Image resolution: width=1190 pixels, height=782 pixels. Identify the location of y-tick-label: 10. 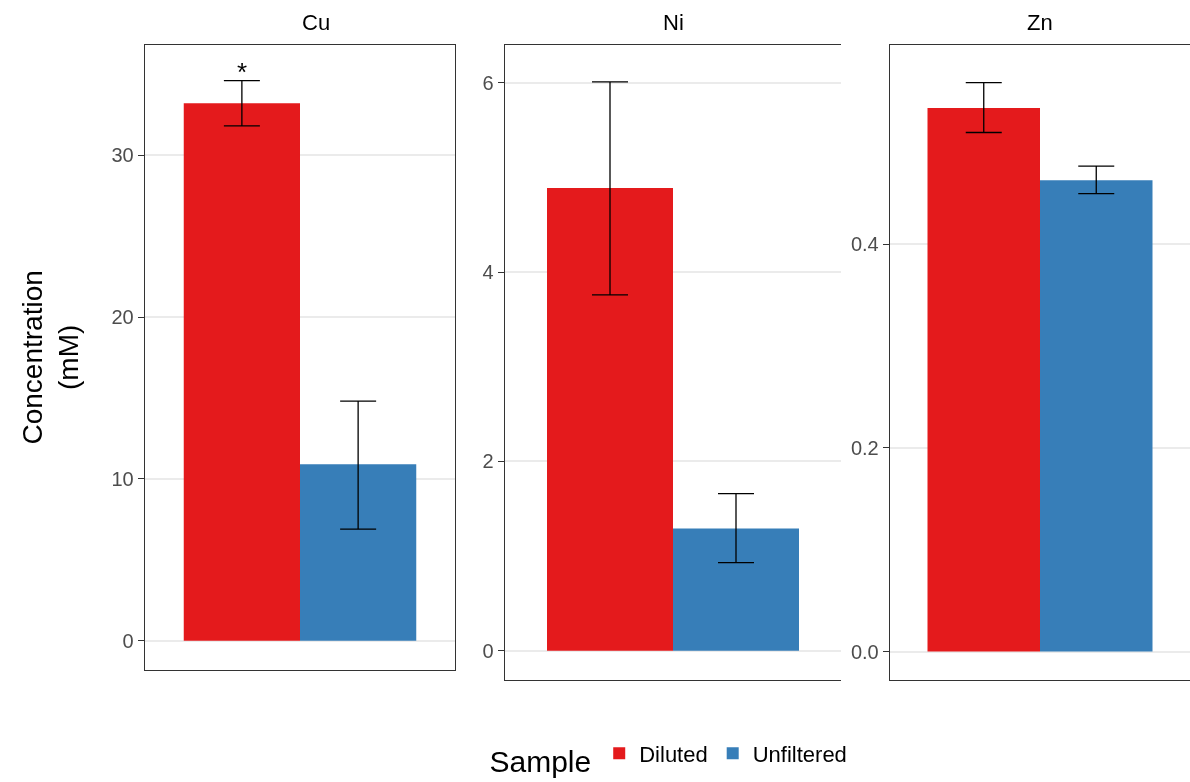
(122, 478).